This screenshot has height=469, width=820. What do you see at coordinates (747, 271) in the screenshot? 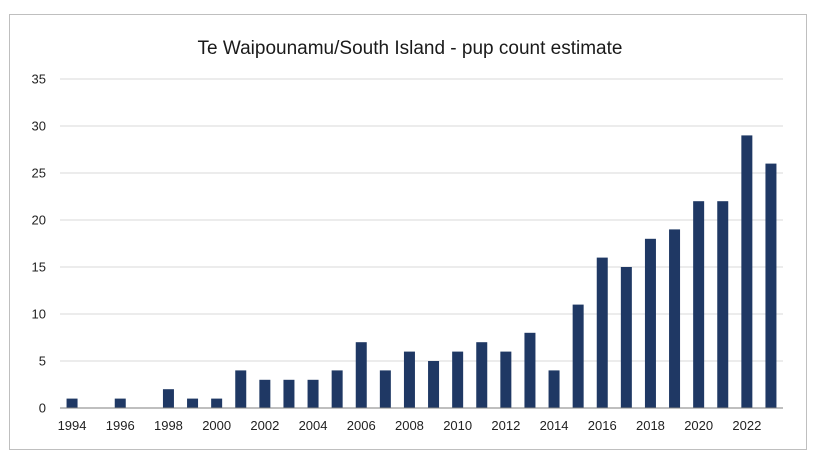
I see `bar-2022` at bounding box center [747, 271].